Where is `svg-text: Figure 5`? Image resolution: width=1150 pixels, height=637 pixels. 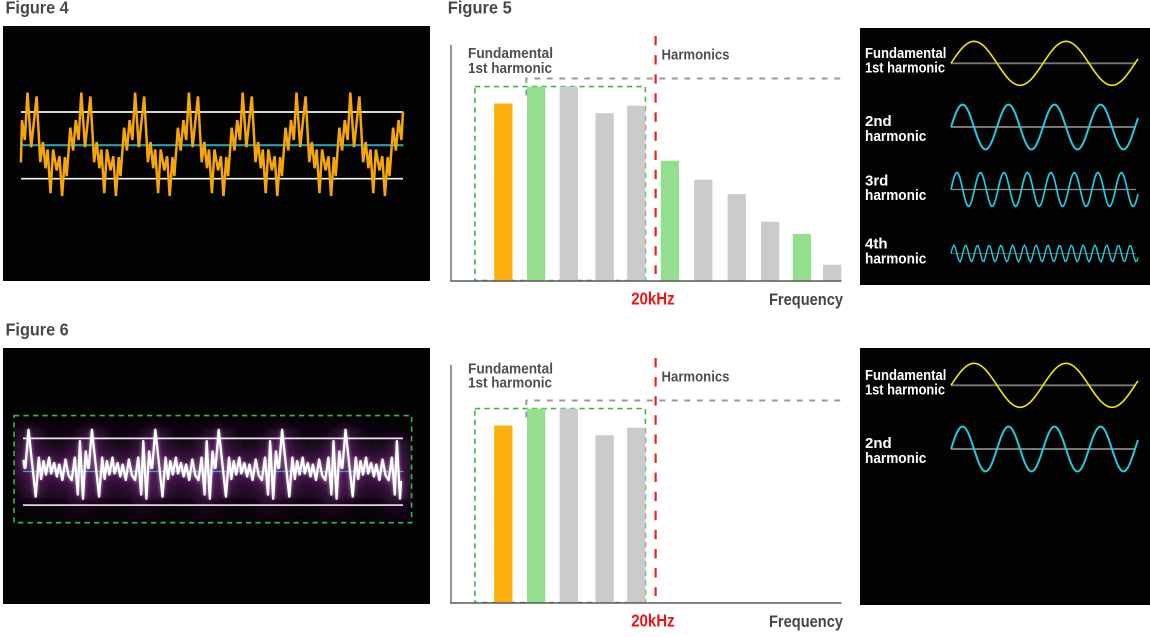
svg-text: Figure 5 is located at coordinates (480, 8).